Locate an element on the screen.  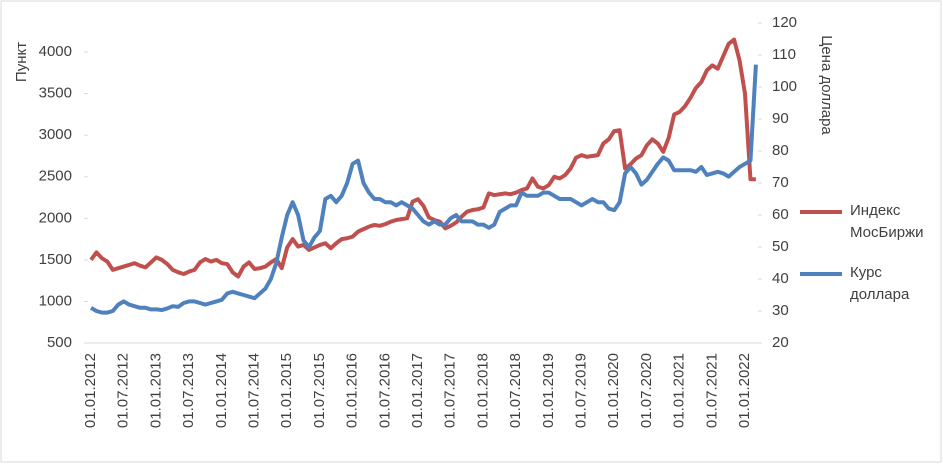
legend-item: Индекс МосБиржи is located at coordinates (870, 222).